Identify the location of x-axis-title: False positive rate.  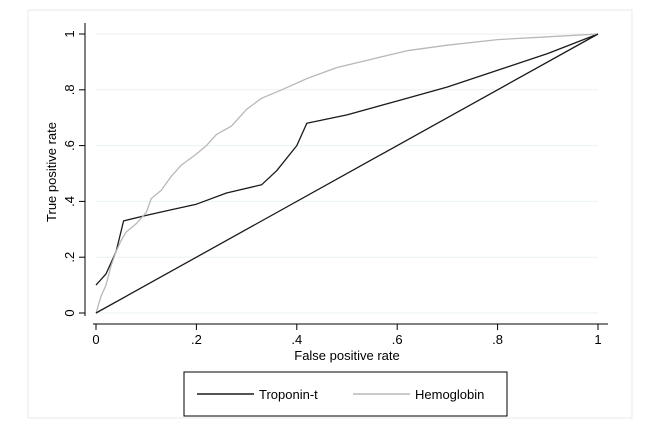
(347, 355).